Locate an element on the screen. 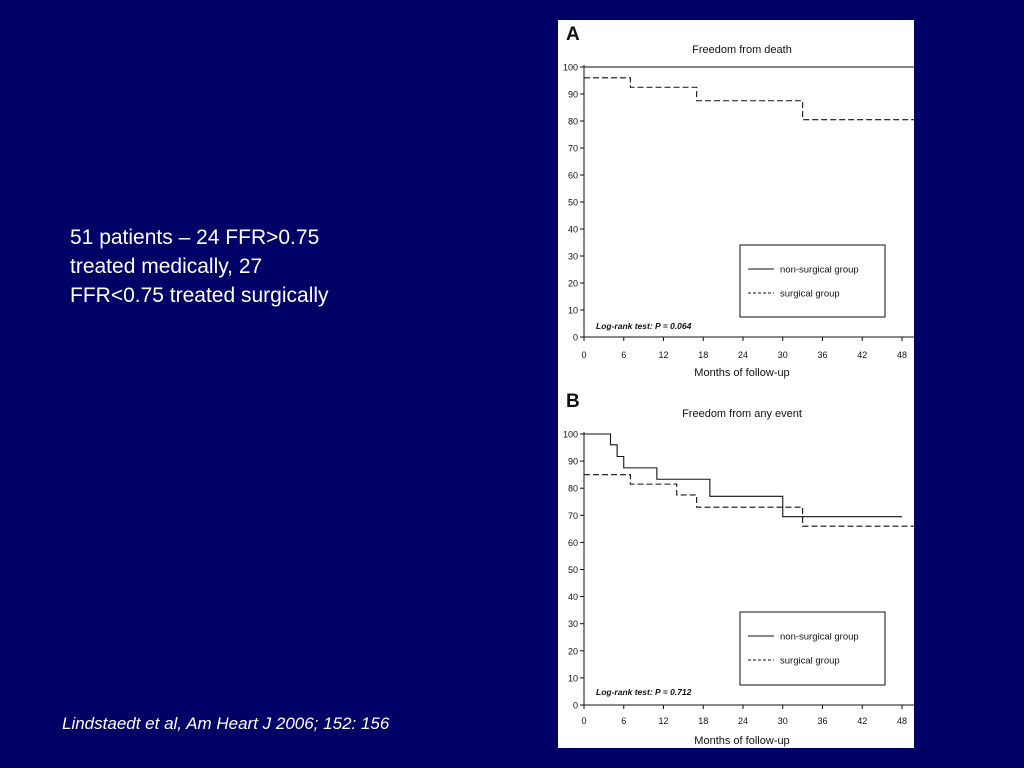 This screenshot has width=1024, height=768. panel-letter: A is located at coordinates (573, 34).